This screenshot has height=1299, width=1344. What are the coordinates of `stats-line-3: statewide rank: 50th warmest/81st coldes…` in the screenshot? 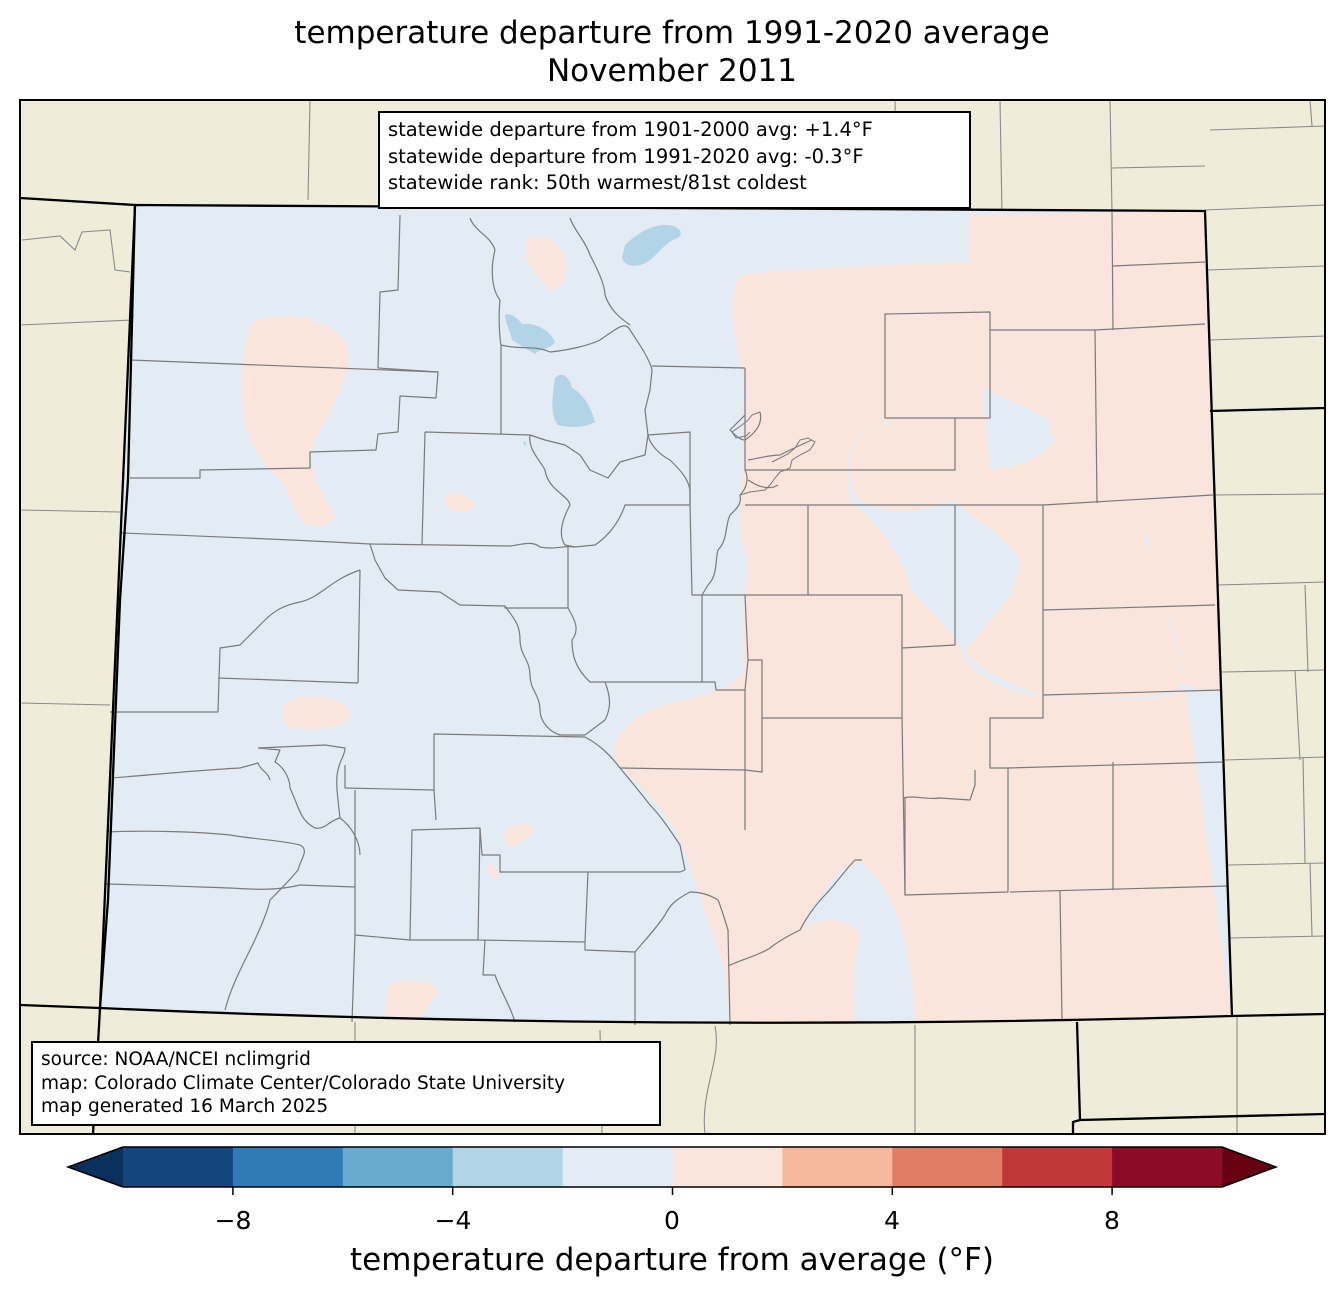 It's located at (597, 182).